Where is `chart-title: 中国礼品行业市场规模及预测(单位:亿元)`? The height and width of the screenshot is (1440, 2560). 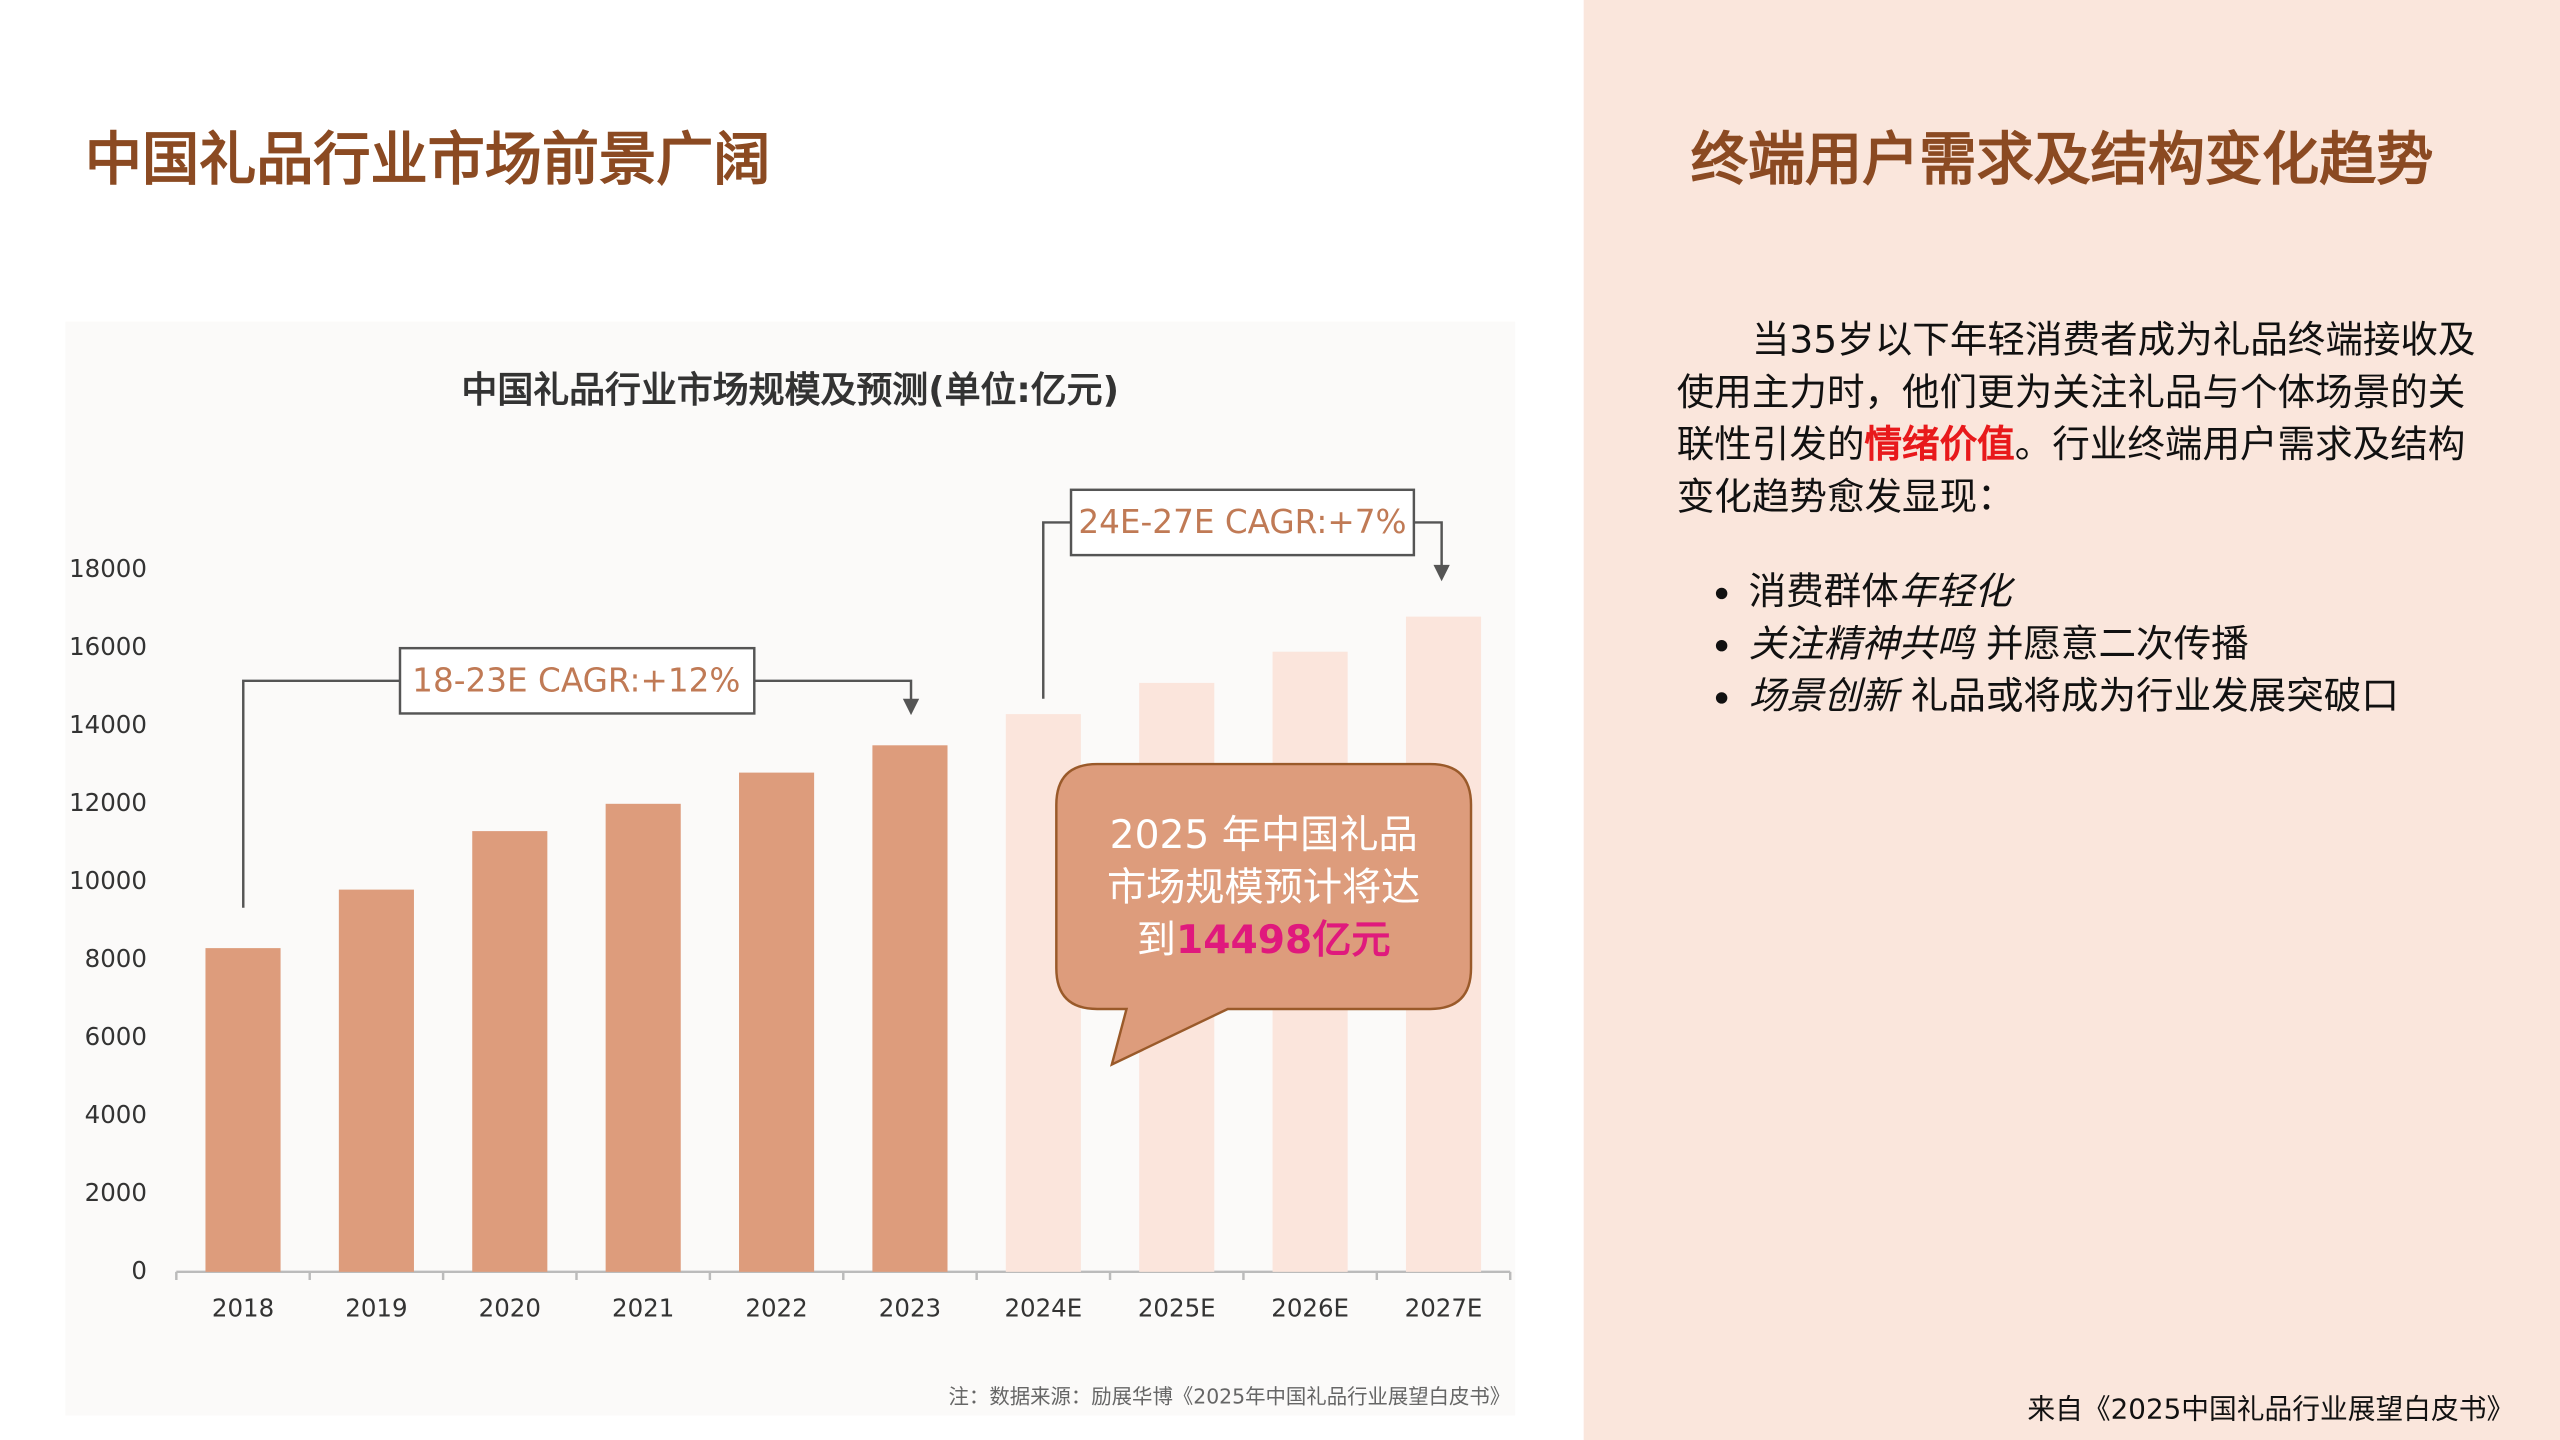 chart-title: 中国礼品行业市场规模及预测(单位:亿元) is located at coordinates (790, 390).